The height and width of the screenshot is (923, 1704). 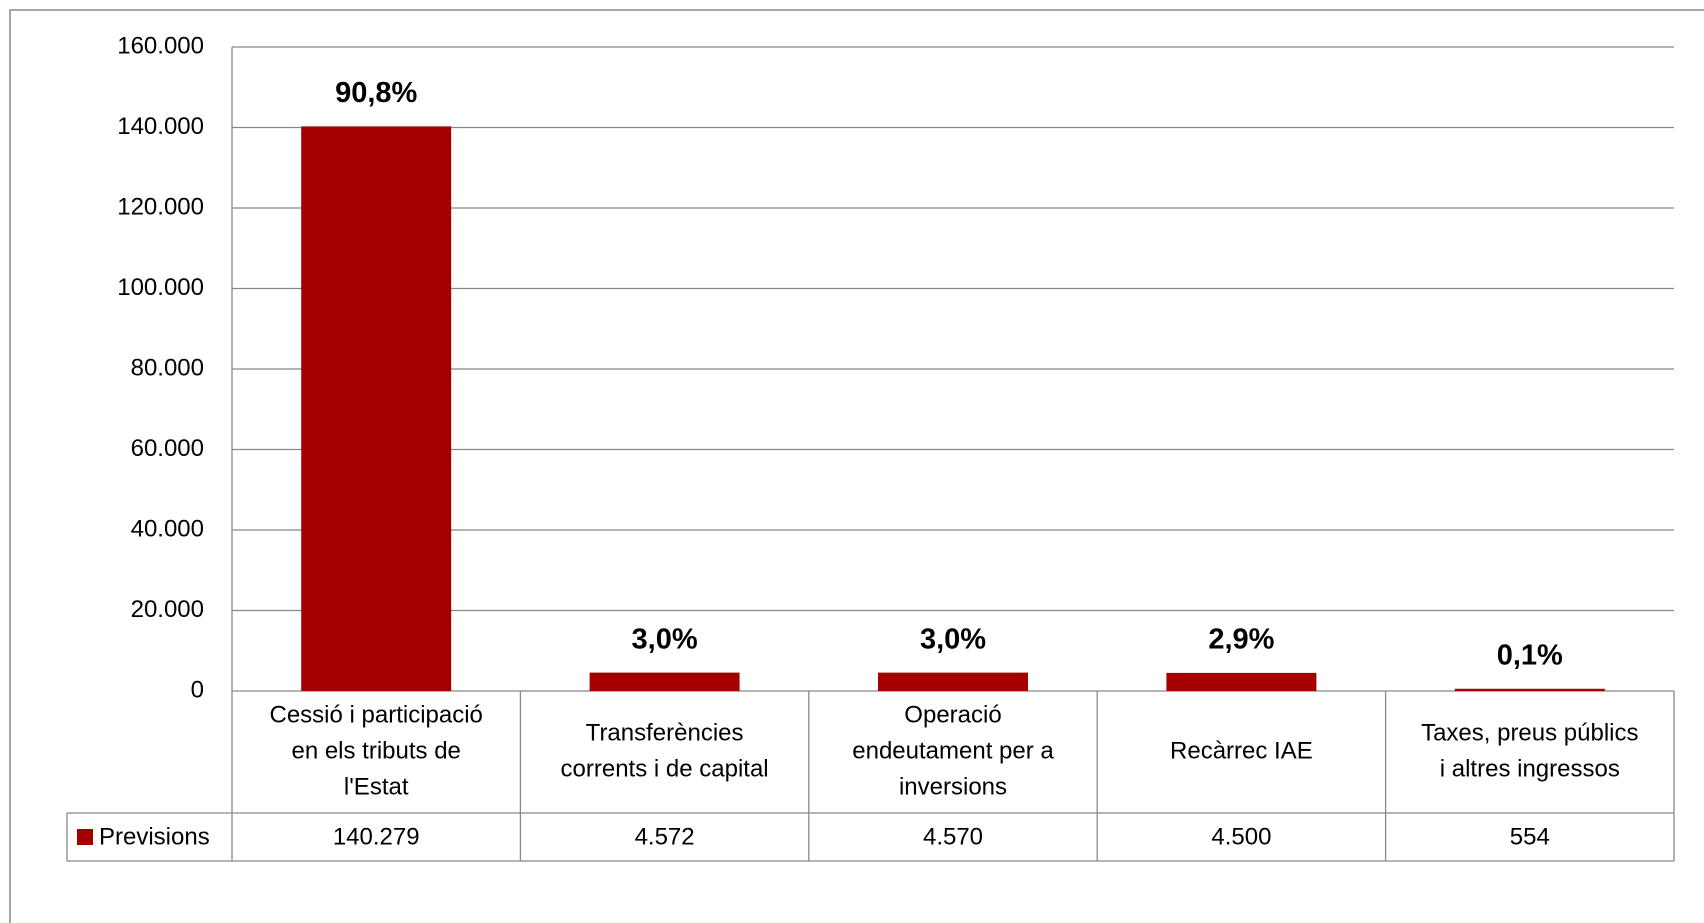 I want to click on y-tick-label: 40.000, so click(x=167, y=528).